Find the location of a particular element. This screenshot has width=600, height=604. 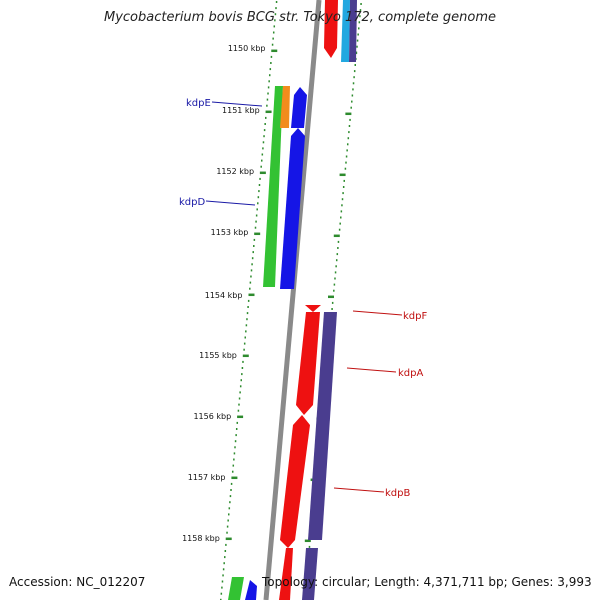

gene-kdpF is located at coordinates (313, 308).